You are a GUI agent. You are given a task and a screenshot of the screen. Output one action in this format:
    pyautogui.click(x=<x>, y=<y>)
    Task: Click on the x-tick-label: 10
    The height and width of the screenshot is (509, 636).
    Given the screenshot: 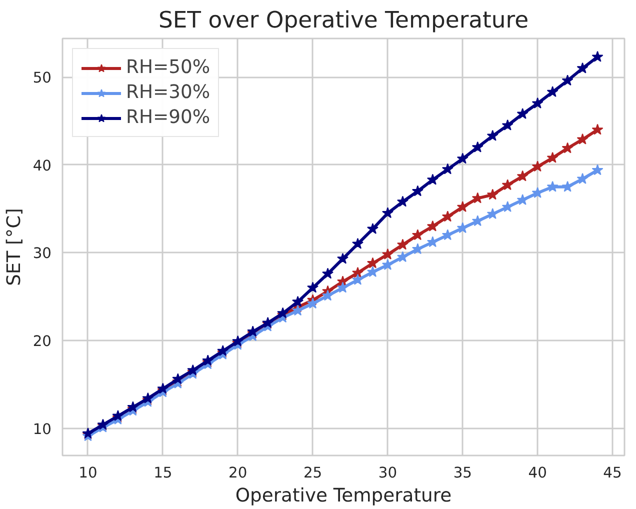 What is the action you would take?
    pyautogui.click(x=88, y=473)
    